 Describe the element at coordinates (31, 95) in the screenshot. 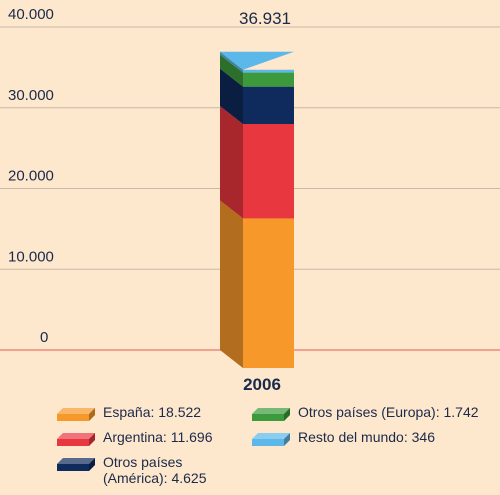

I see `y-tick-label: 30.000` at that location.